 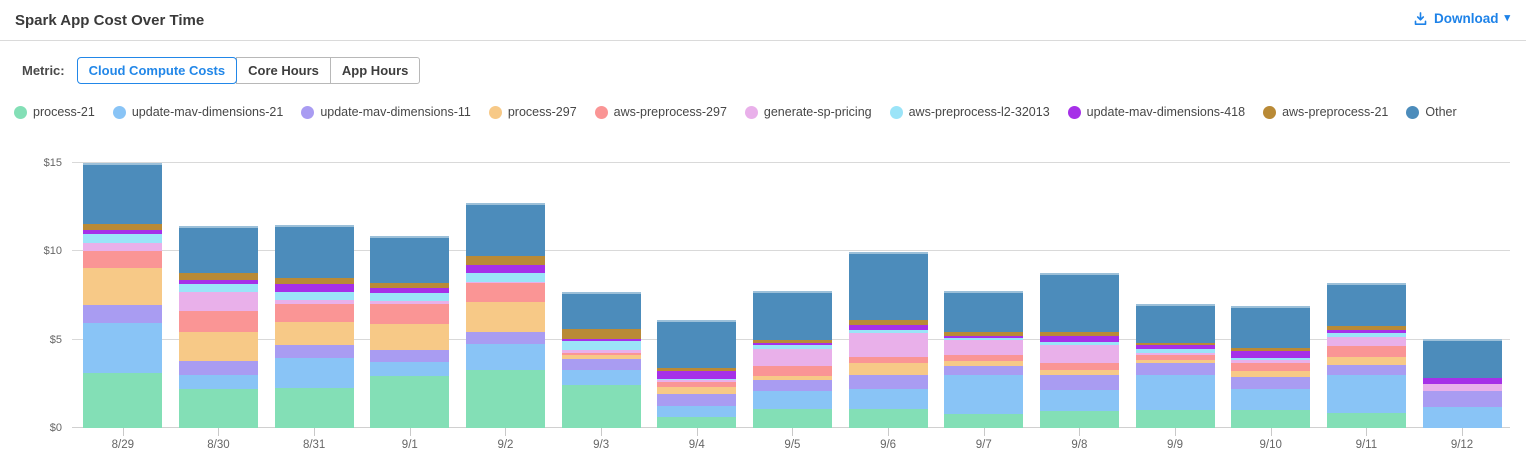 What do you see at coordinates (1431, 112) in the screenshot?
I see `legend-item-other: Other` at bounding box center [1431, 112].